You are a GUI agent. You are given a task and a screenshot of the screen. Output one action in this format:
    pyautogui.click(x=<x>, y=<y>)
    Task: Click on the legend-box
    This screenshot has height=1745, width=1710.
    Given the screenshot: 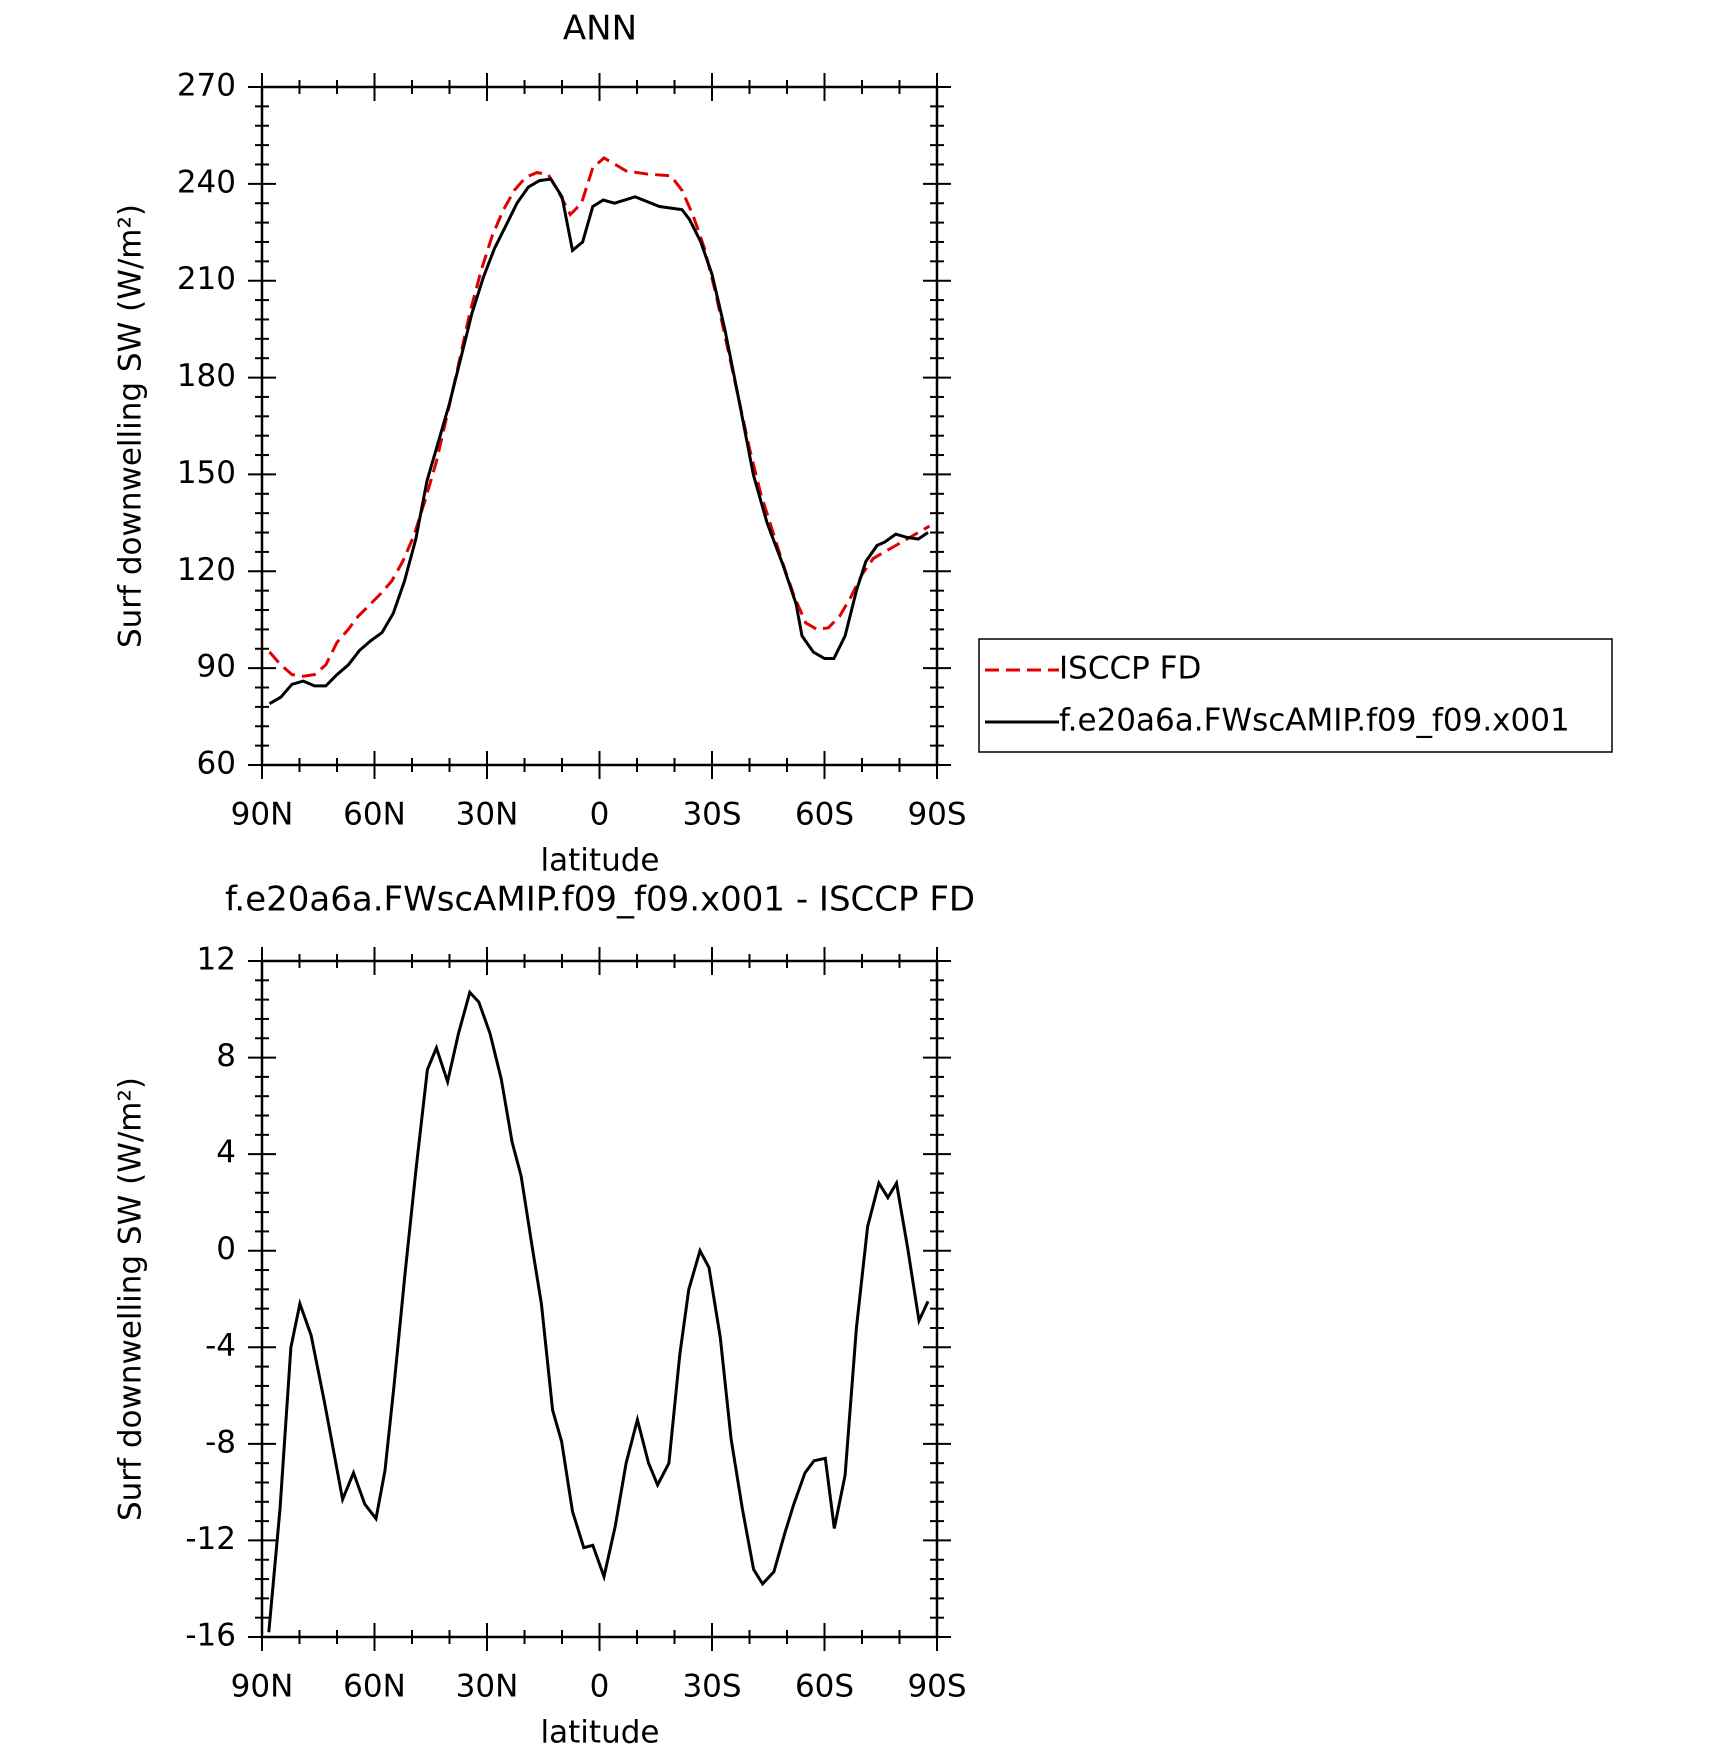 What is the action you would take?
    pyautogui.click(x=1295, y=695)
    